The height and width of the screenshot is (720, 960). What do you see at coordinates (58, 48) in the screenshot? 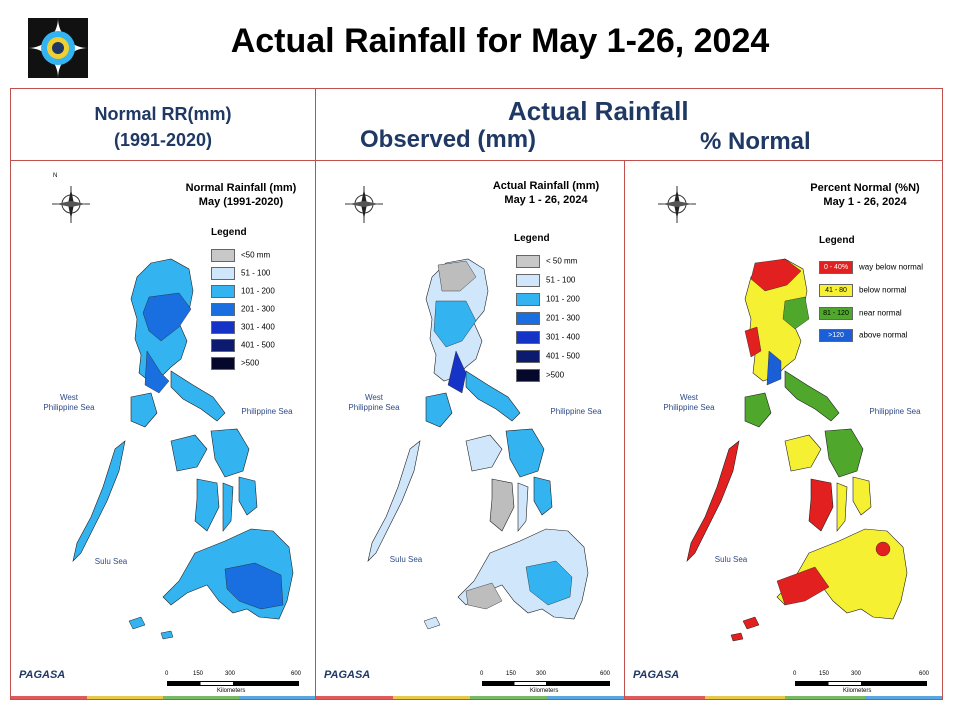
I see `pagasa-seal-logo` at bounding box center [58, 48].